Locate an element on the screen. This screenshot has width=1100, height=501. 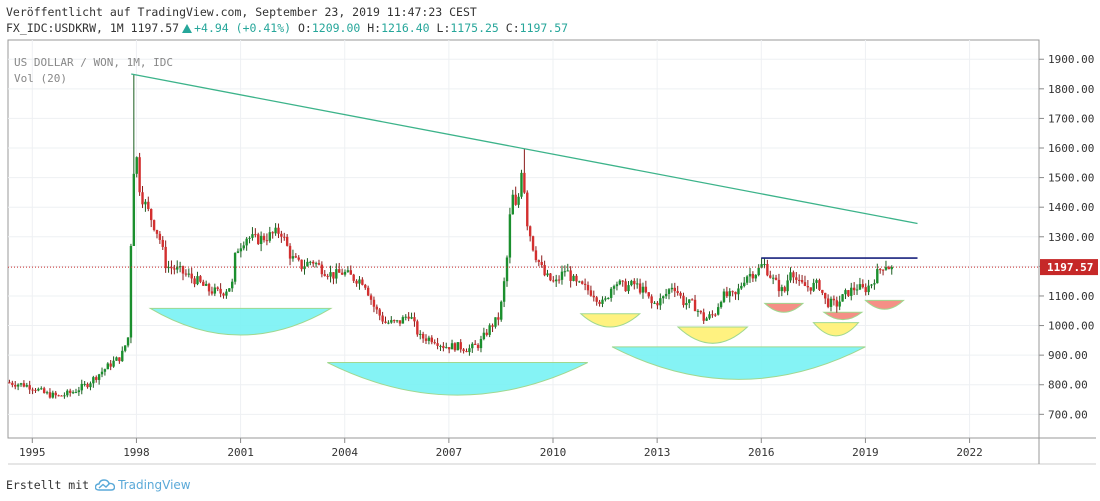
footer: Erstellt mit TradingView is located at coordinates (98, 485).